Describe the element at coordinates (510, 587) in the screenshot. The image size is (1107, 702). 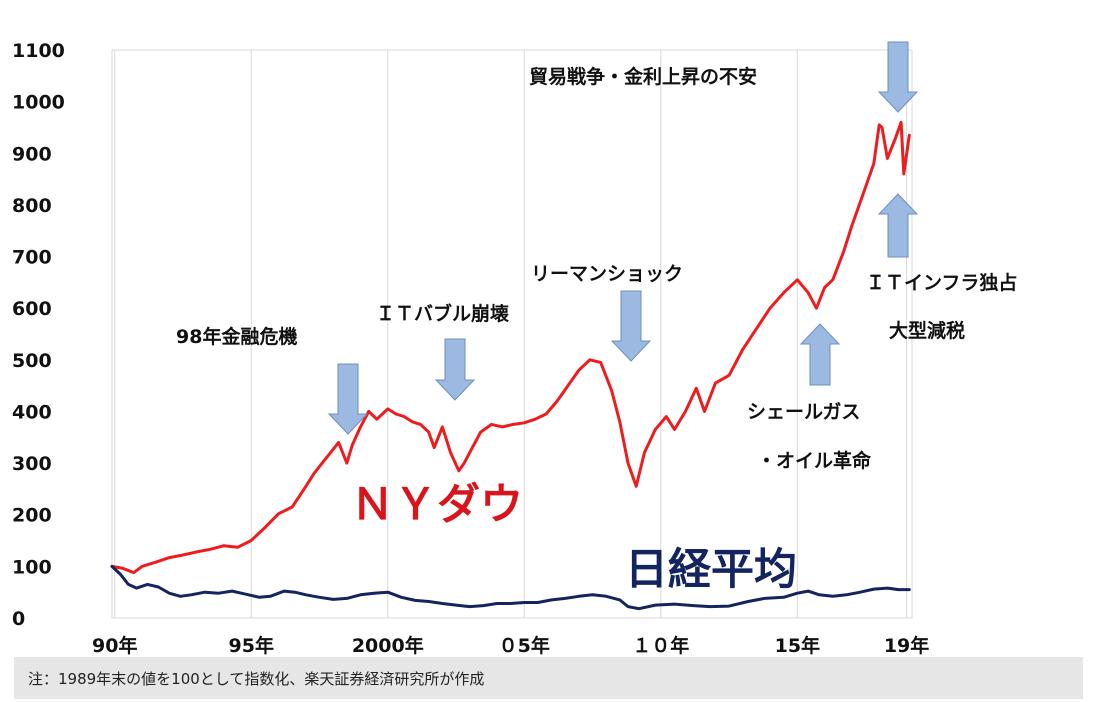
I see `series-line-nikkei` at that location.